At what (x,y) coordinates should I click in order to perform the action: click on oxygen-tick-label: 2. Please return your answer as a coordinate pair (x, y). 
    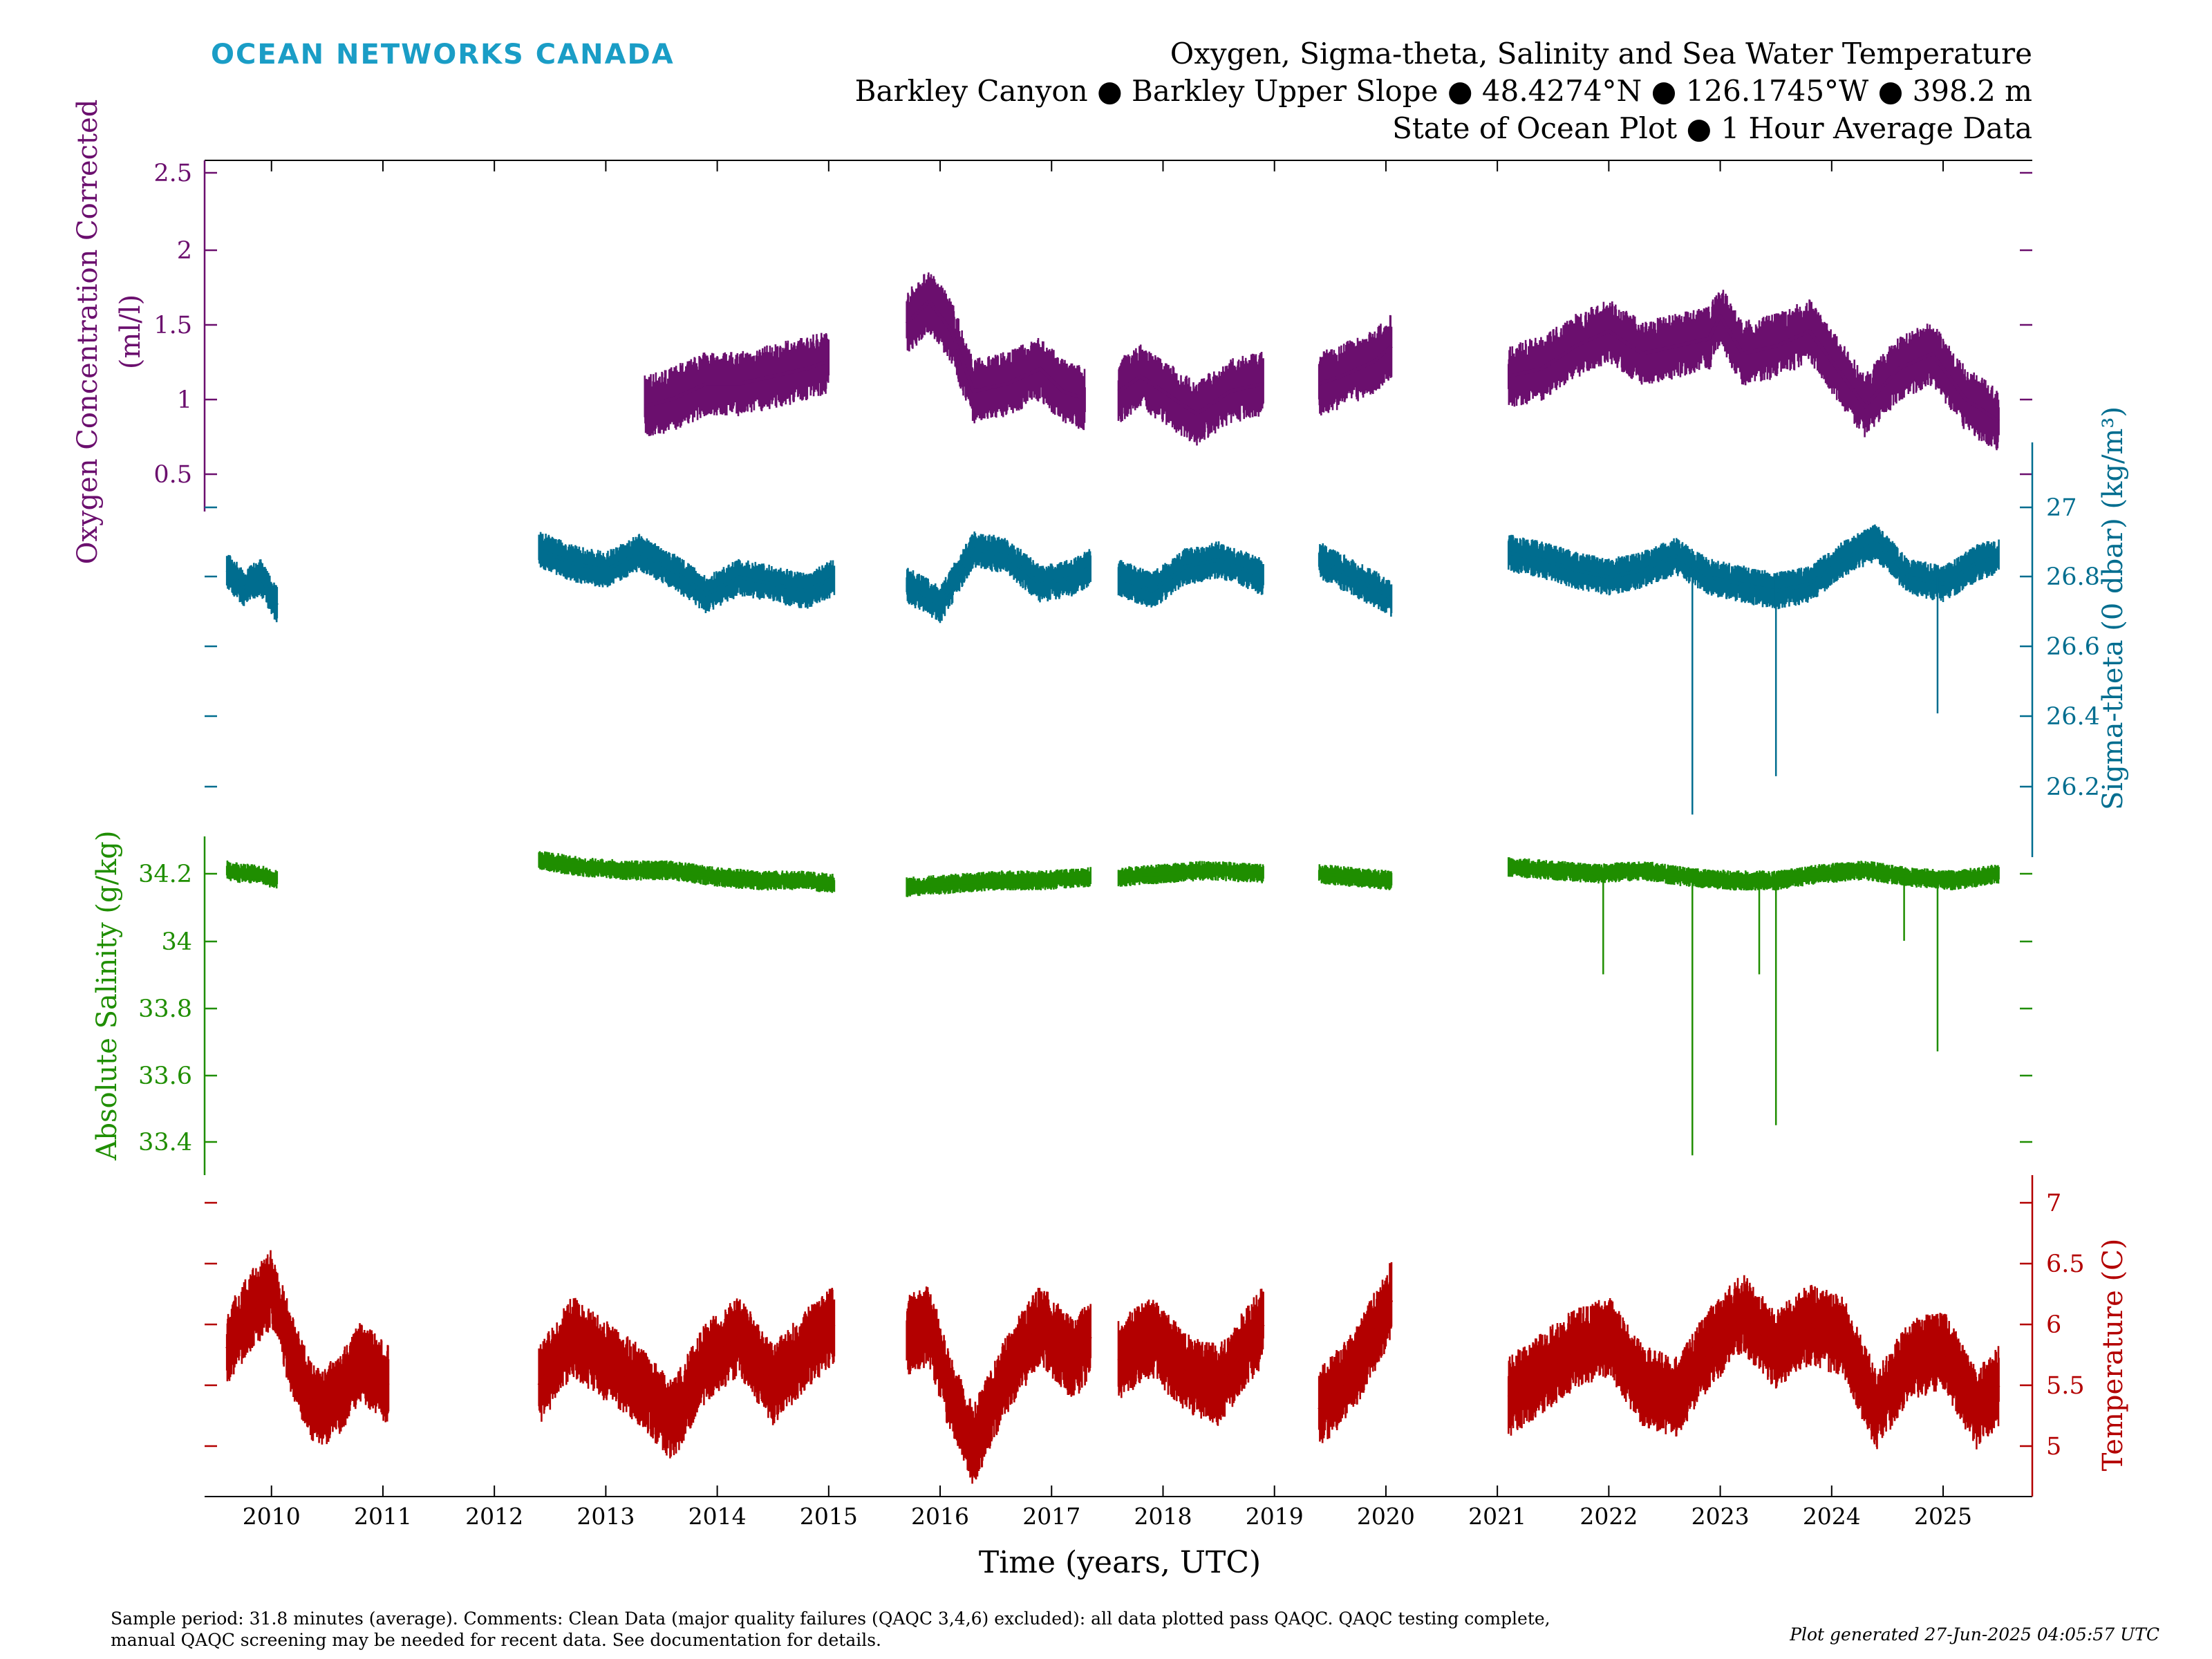
    Looking at the image, I should click on (184, 251).